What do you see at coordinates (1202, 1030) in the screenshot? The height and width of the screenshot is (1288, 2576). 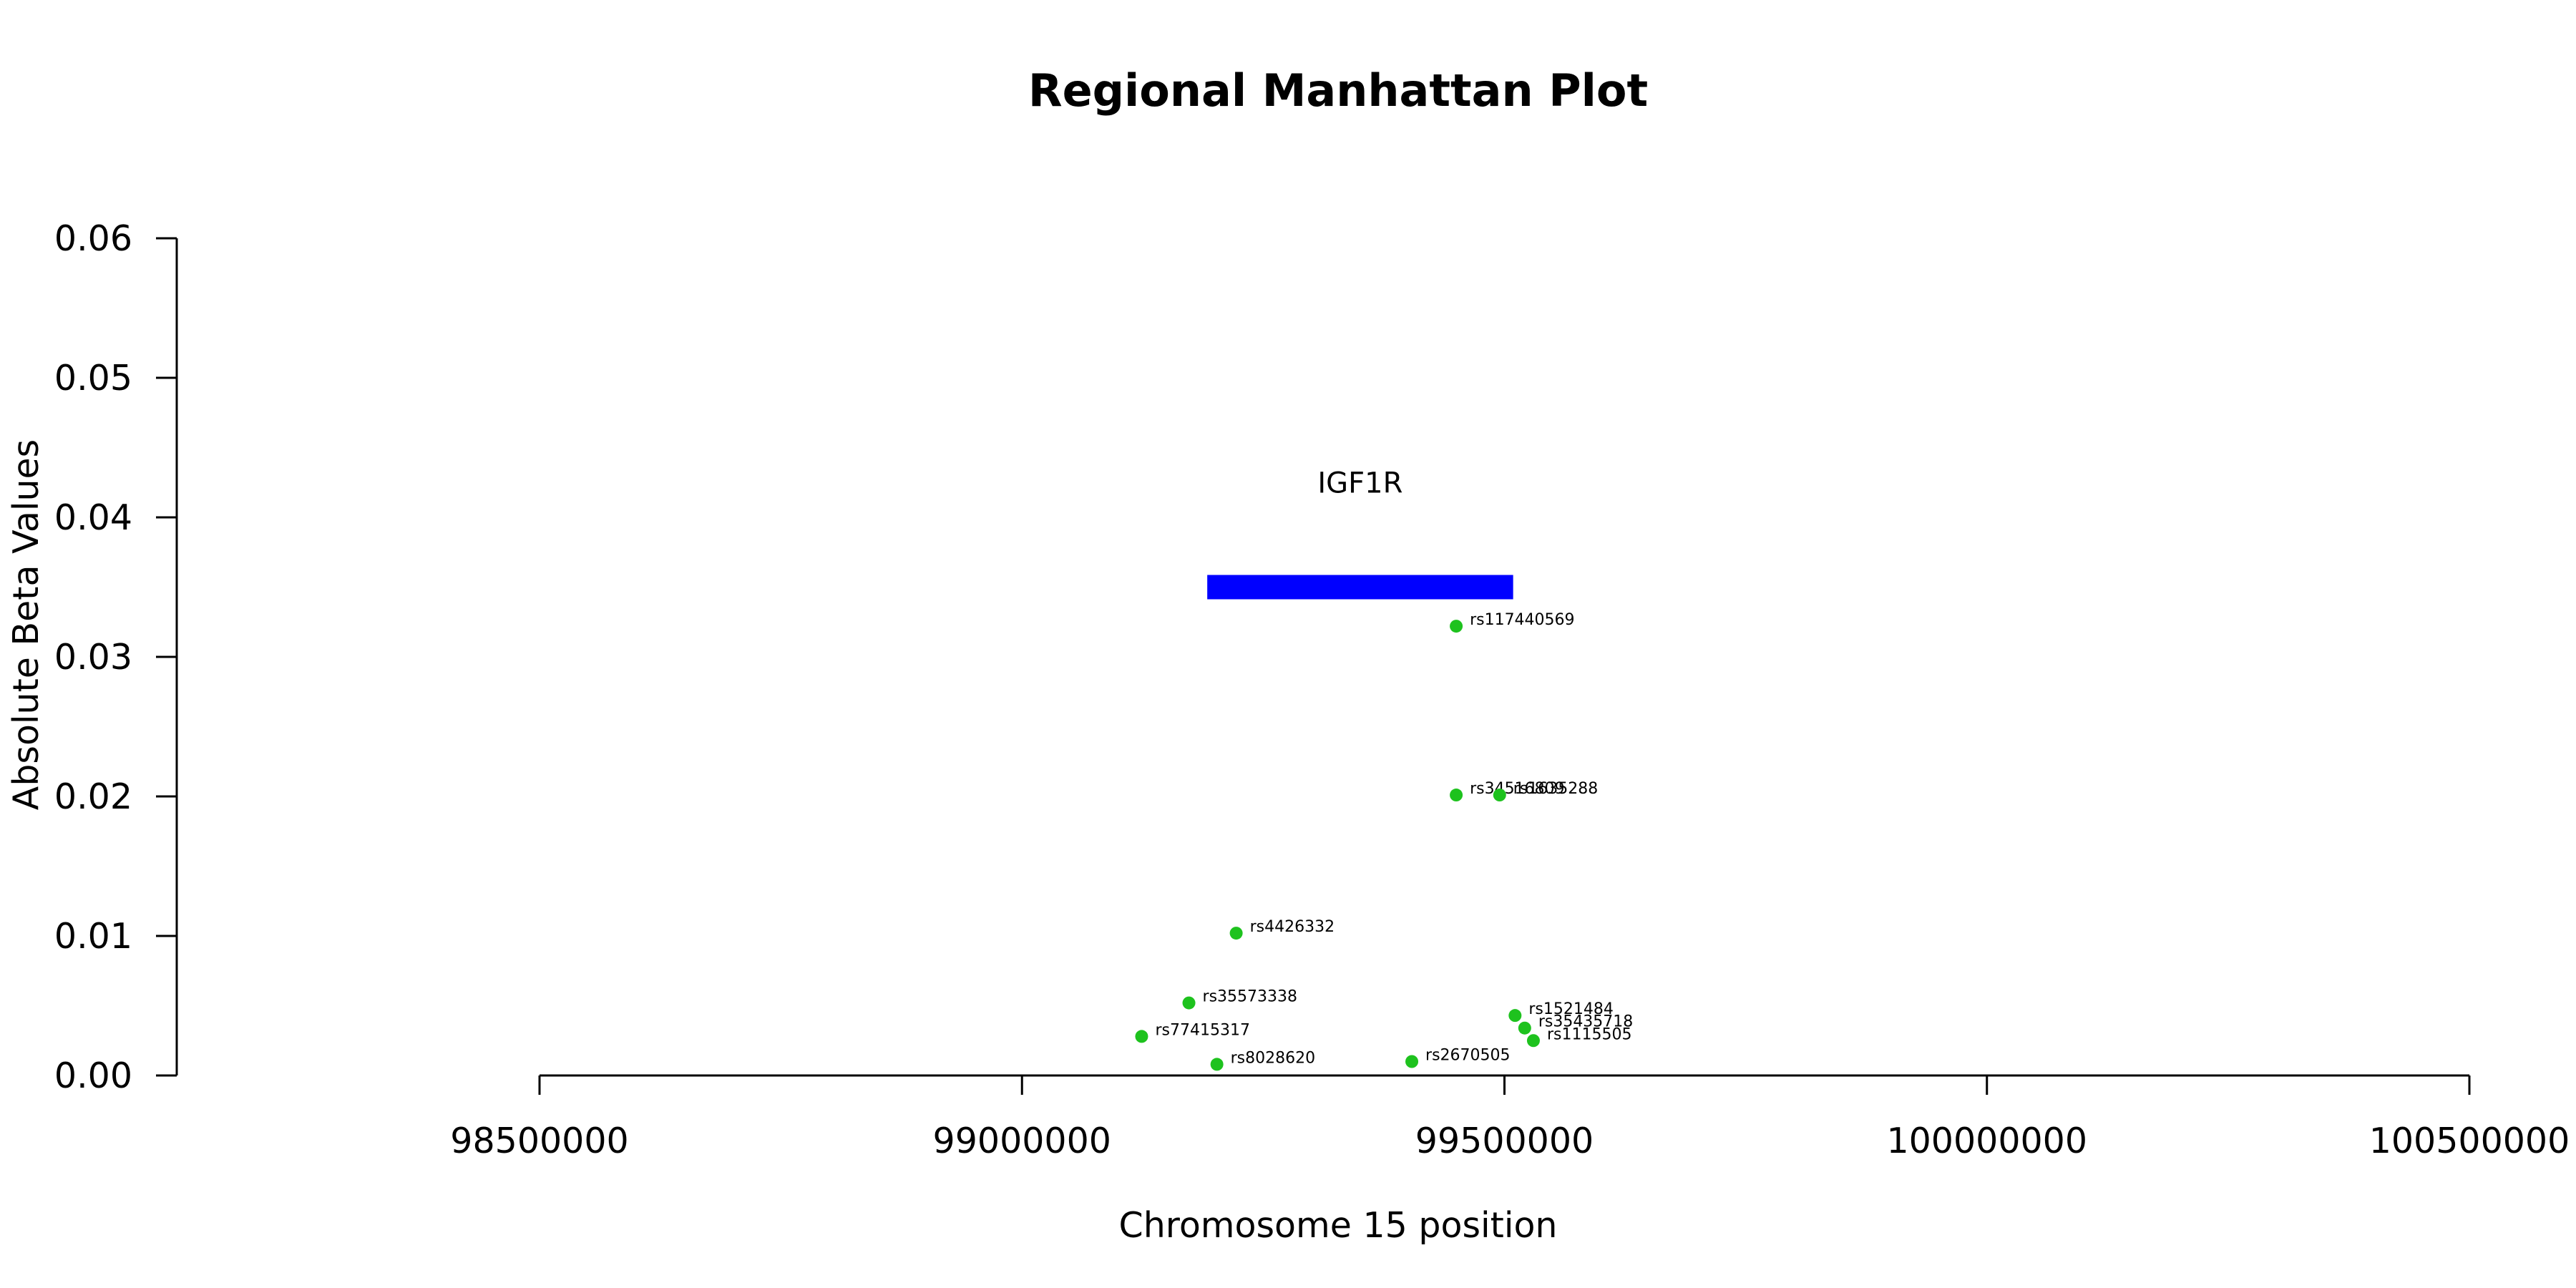 I see `snp-label: rs77415317` at bounding box center [1202, 1030].